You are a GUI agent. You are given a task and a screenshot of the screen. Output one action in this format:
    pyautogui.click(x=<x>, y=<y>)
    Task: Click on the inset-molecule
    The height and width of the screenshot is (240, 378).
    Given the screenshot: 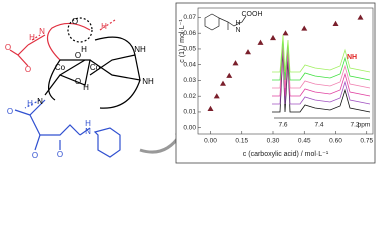 What is the action you would take?
    pyautogui.click(x=225, y=22)
    